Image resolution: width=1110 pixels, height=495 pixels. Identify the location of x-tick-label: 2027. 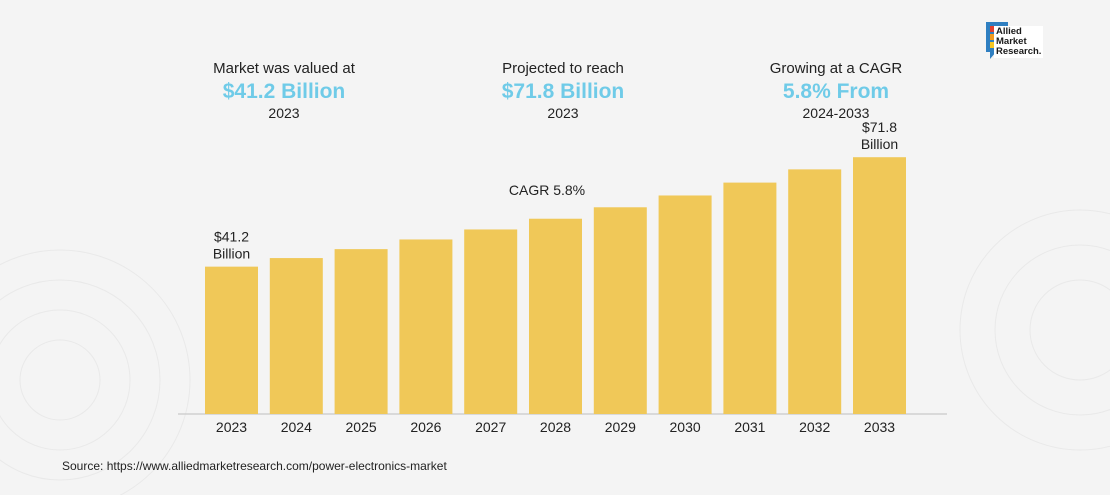
(490, 427).